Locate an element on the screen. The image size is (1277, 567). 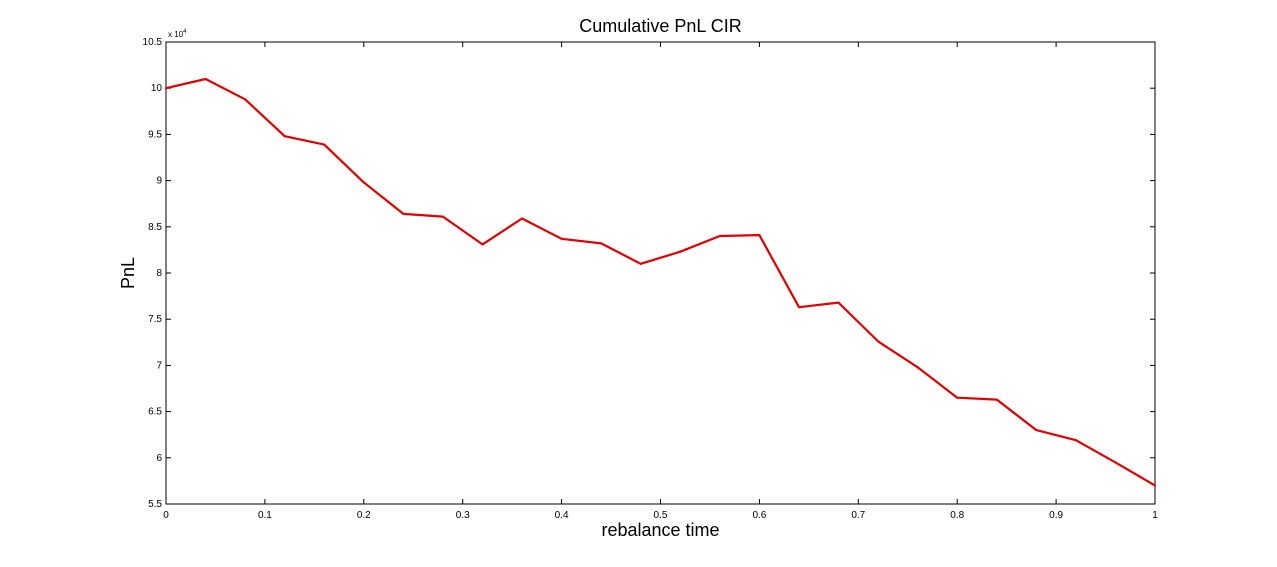
x-tick-label: 0.3 is located at coordinates (463, 515).